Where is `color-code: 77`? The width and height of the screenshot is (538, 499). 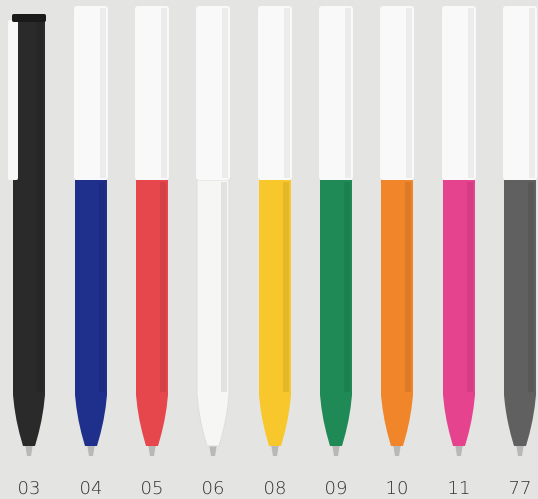
color-code: 77 is located at coordinates (520, 488).